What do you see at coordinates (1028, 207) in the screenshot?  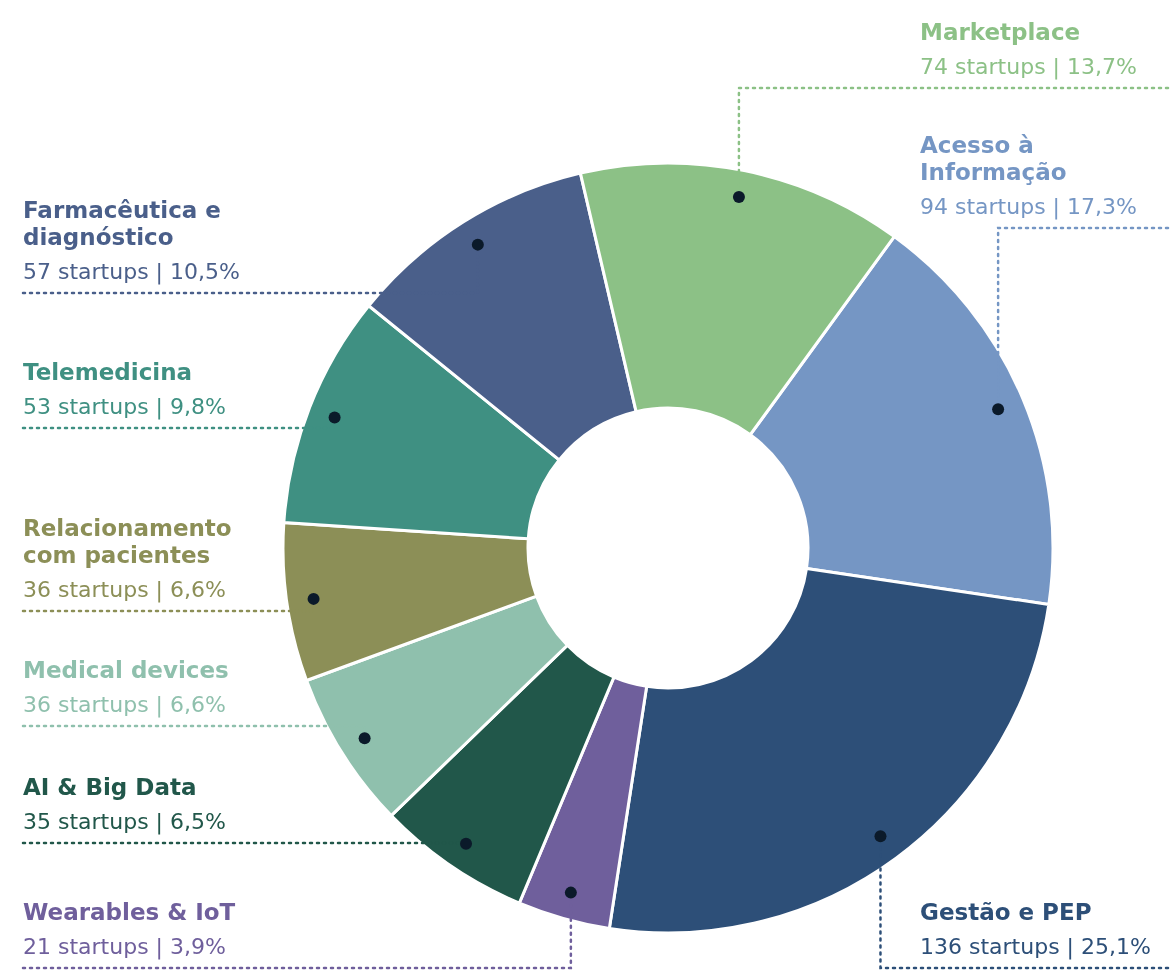 I see `data-label: 94 startups | 17,3%` at bounding box center [1028, 207].